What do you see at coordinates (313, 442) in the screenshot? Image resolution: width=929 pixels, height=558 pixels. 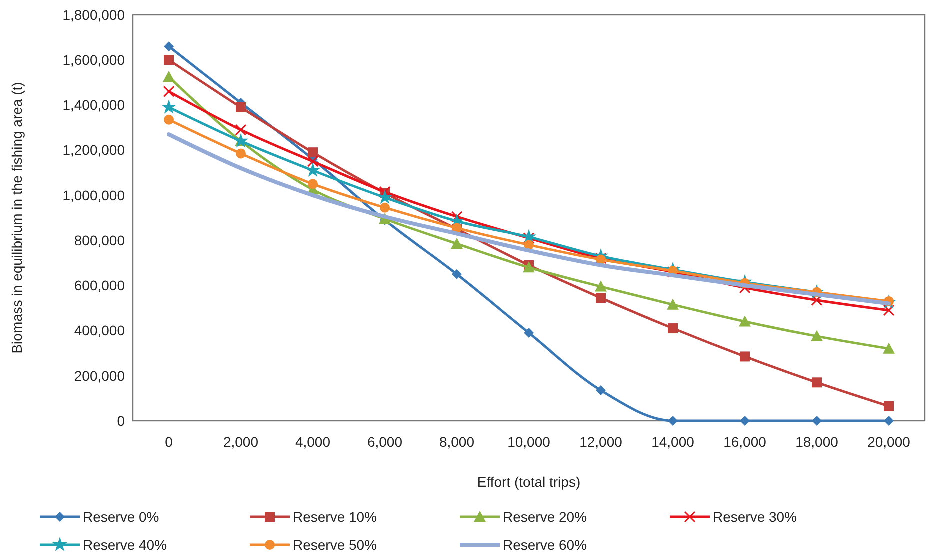 I see `x-tick-label: 4,000` at bounding box center [313, 442].